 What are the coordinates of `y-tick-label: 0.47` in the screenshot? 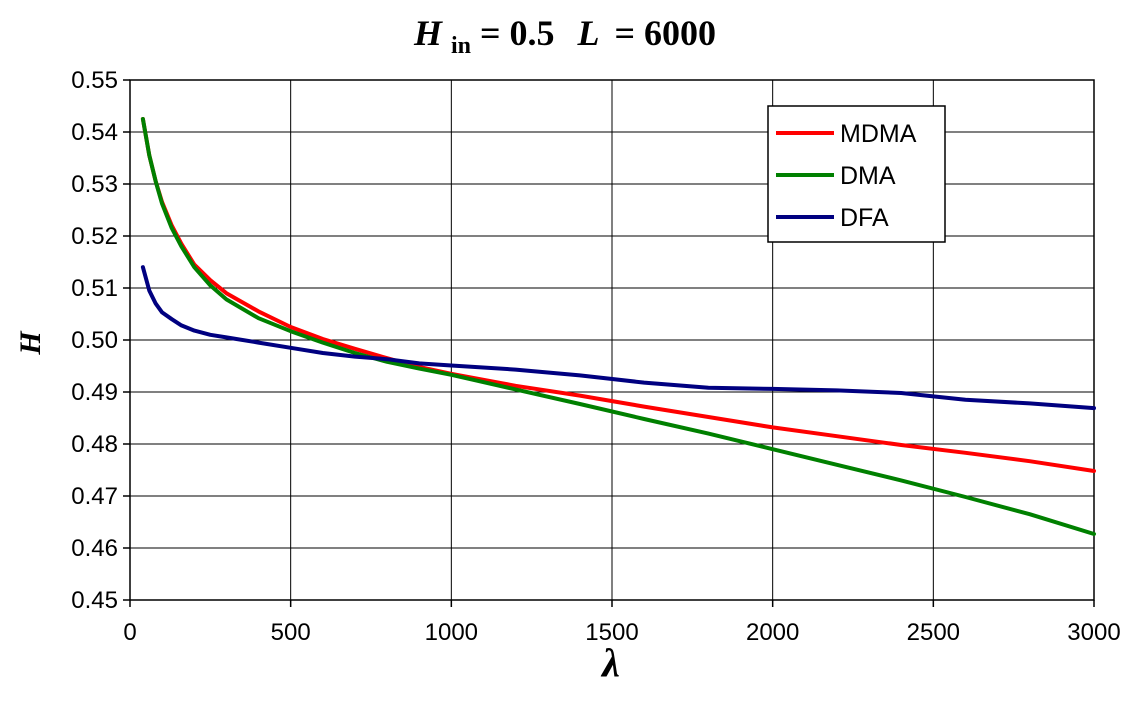 It's located at (94, 496).